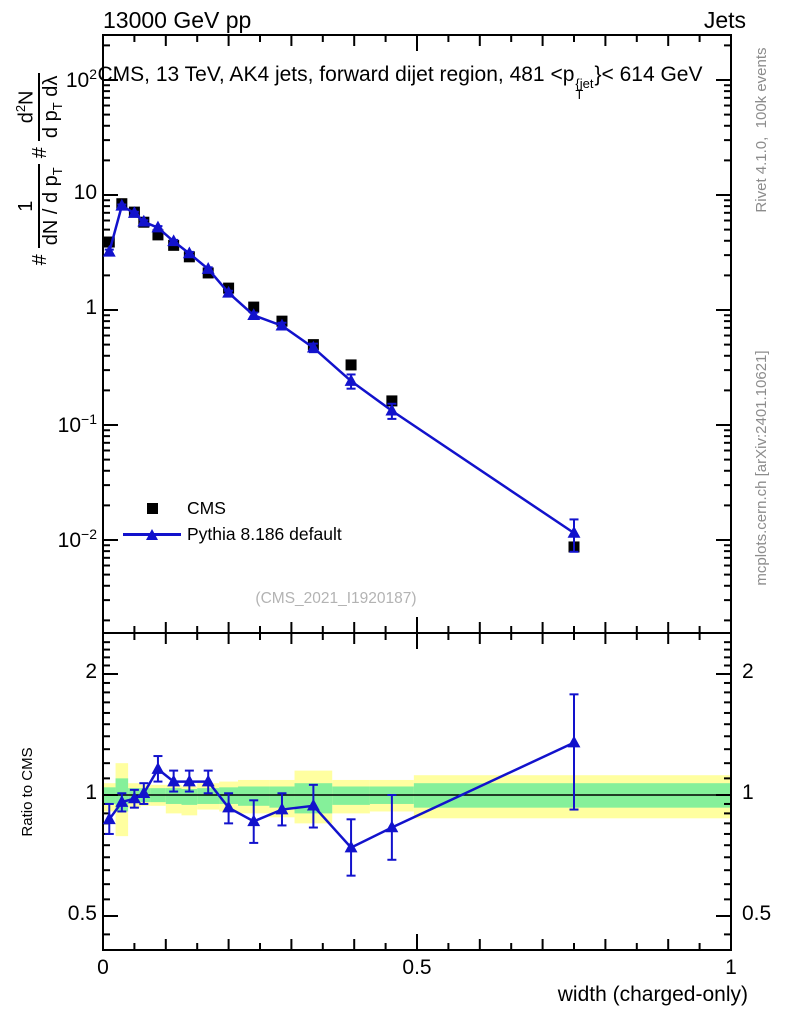  I want to click on legend: CMS Pythia 8.186 default, so click(232, 521).